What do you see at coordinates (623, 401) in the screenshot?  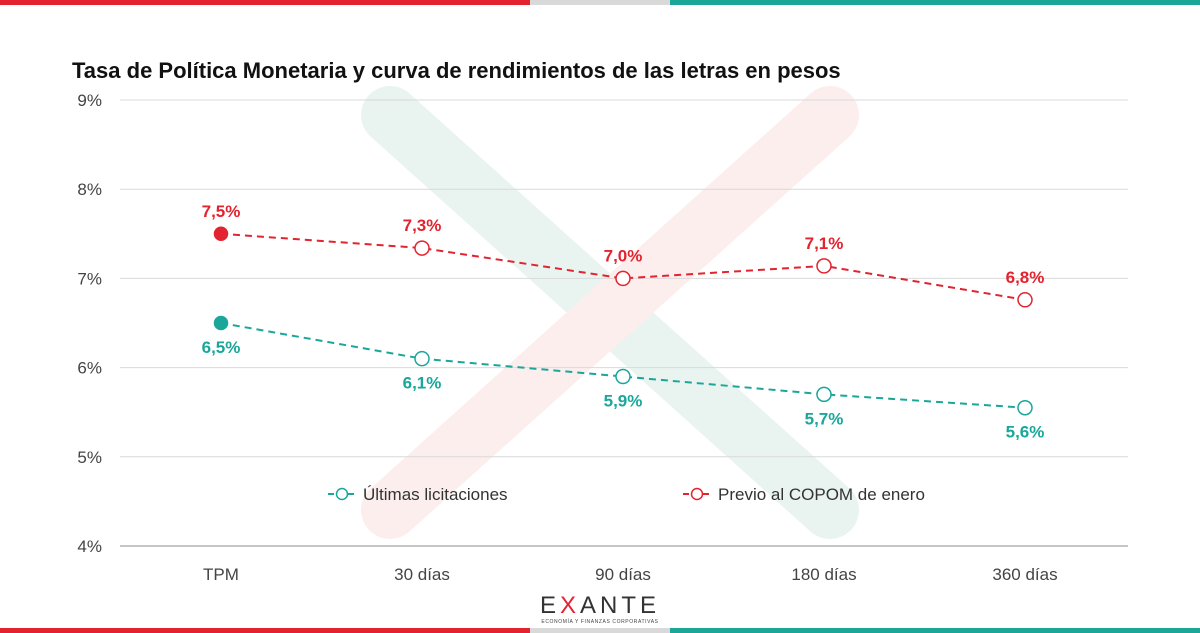 I see `data-label: 5,9%` at bounding box center [623, 401].